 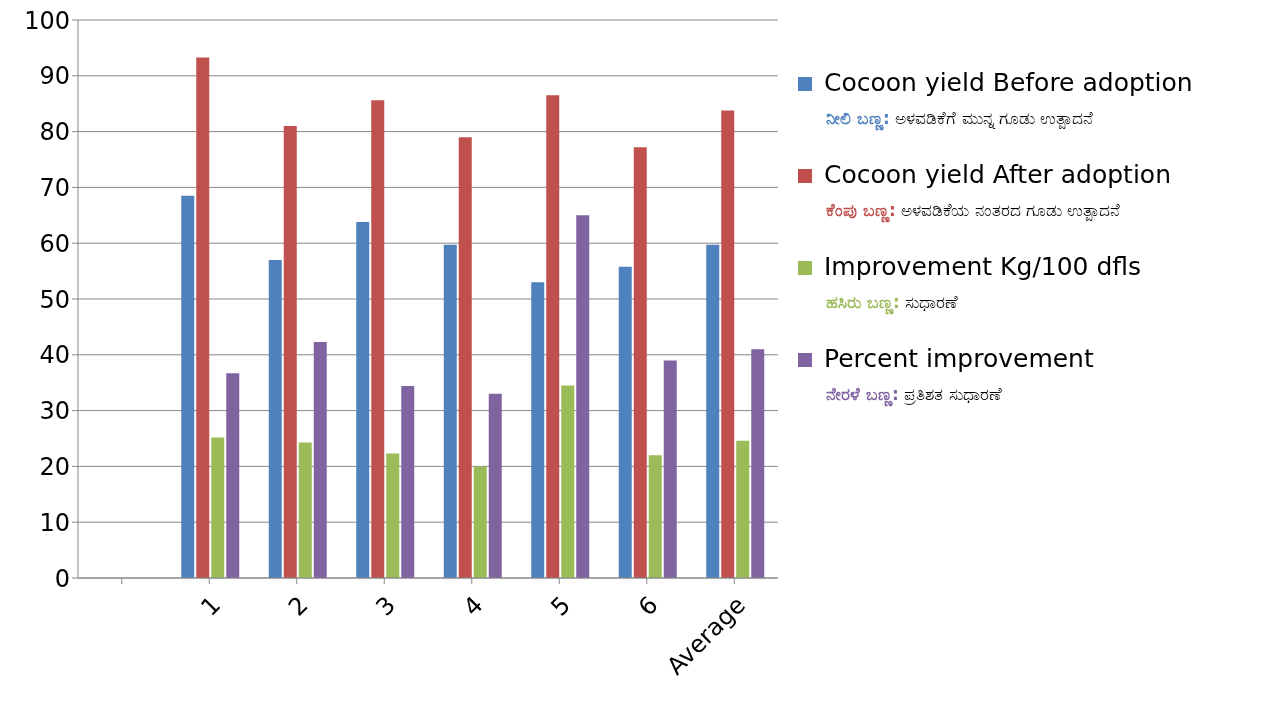 What do you see at coordinates (62, 578) in the screenshot?
I see `y-tick-label: 0` at bounding box center [62, 578].